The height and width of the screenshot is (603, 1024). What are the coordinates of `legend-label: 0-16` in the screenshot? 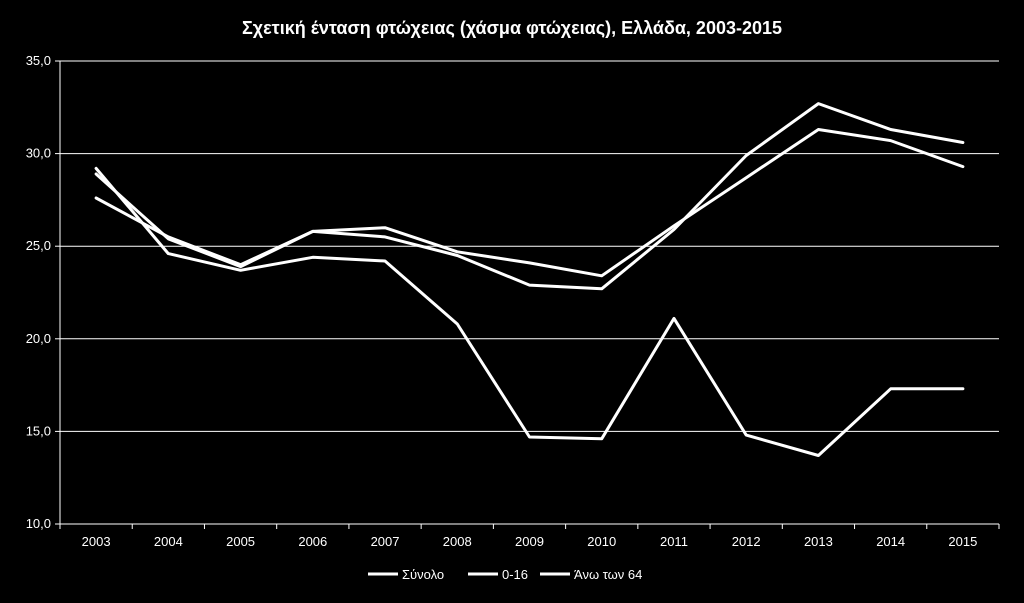 It's located at (515, 574).